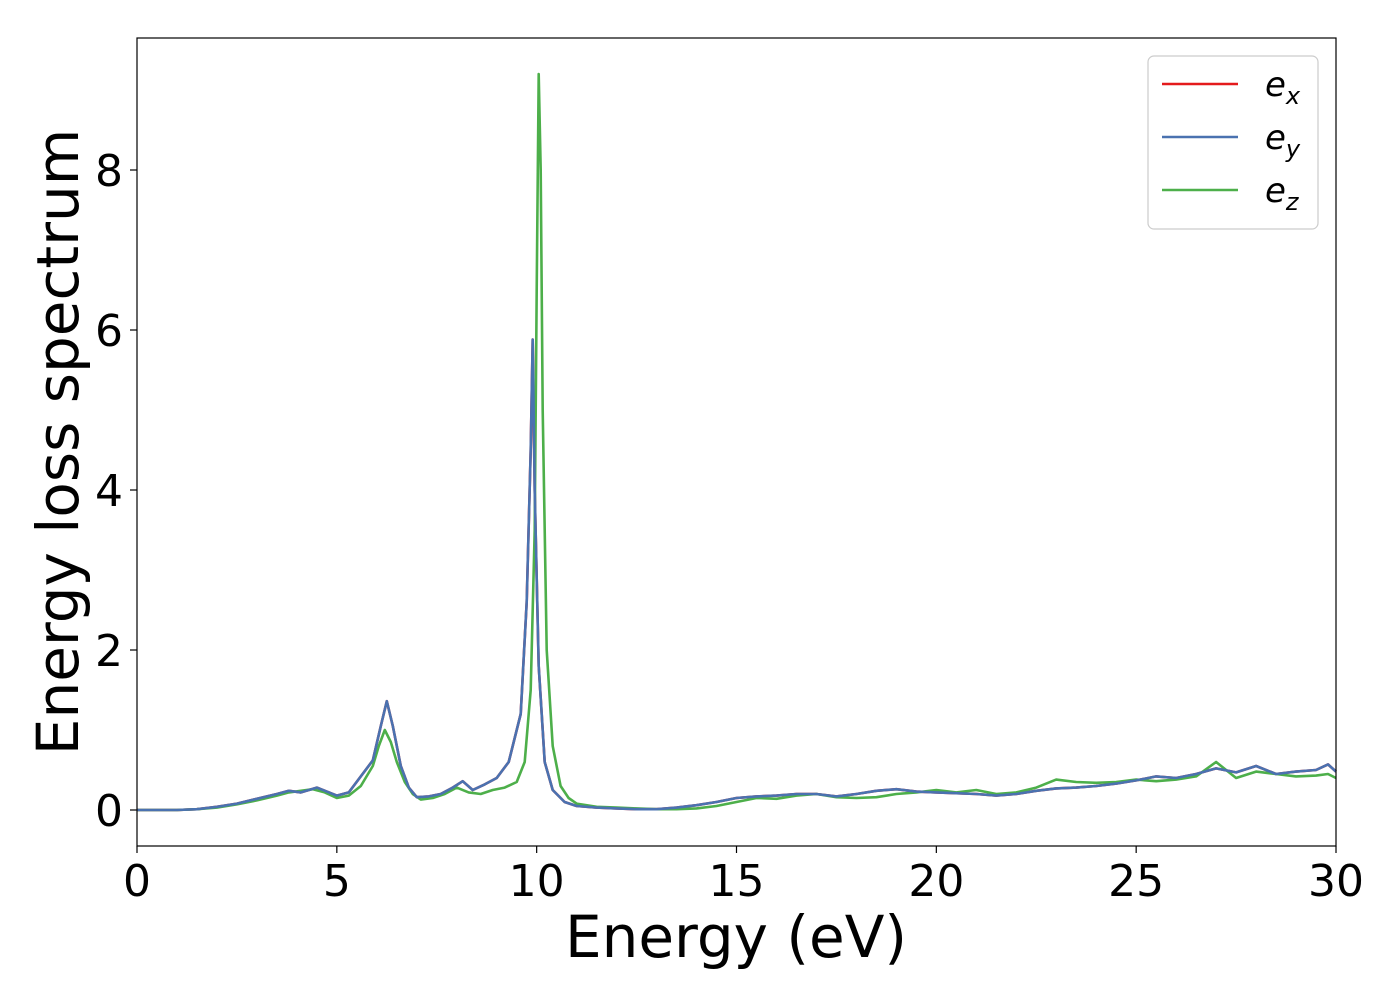 The image size is (1400, 1000). Describe the element at coordinates (1136, 881) in the screenshot. I see `x-tick-label: 25` at that location.